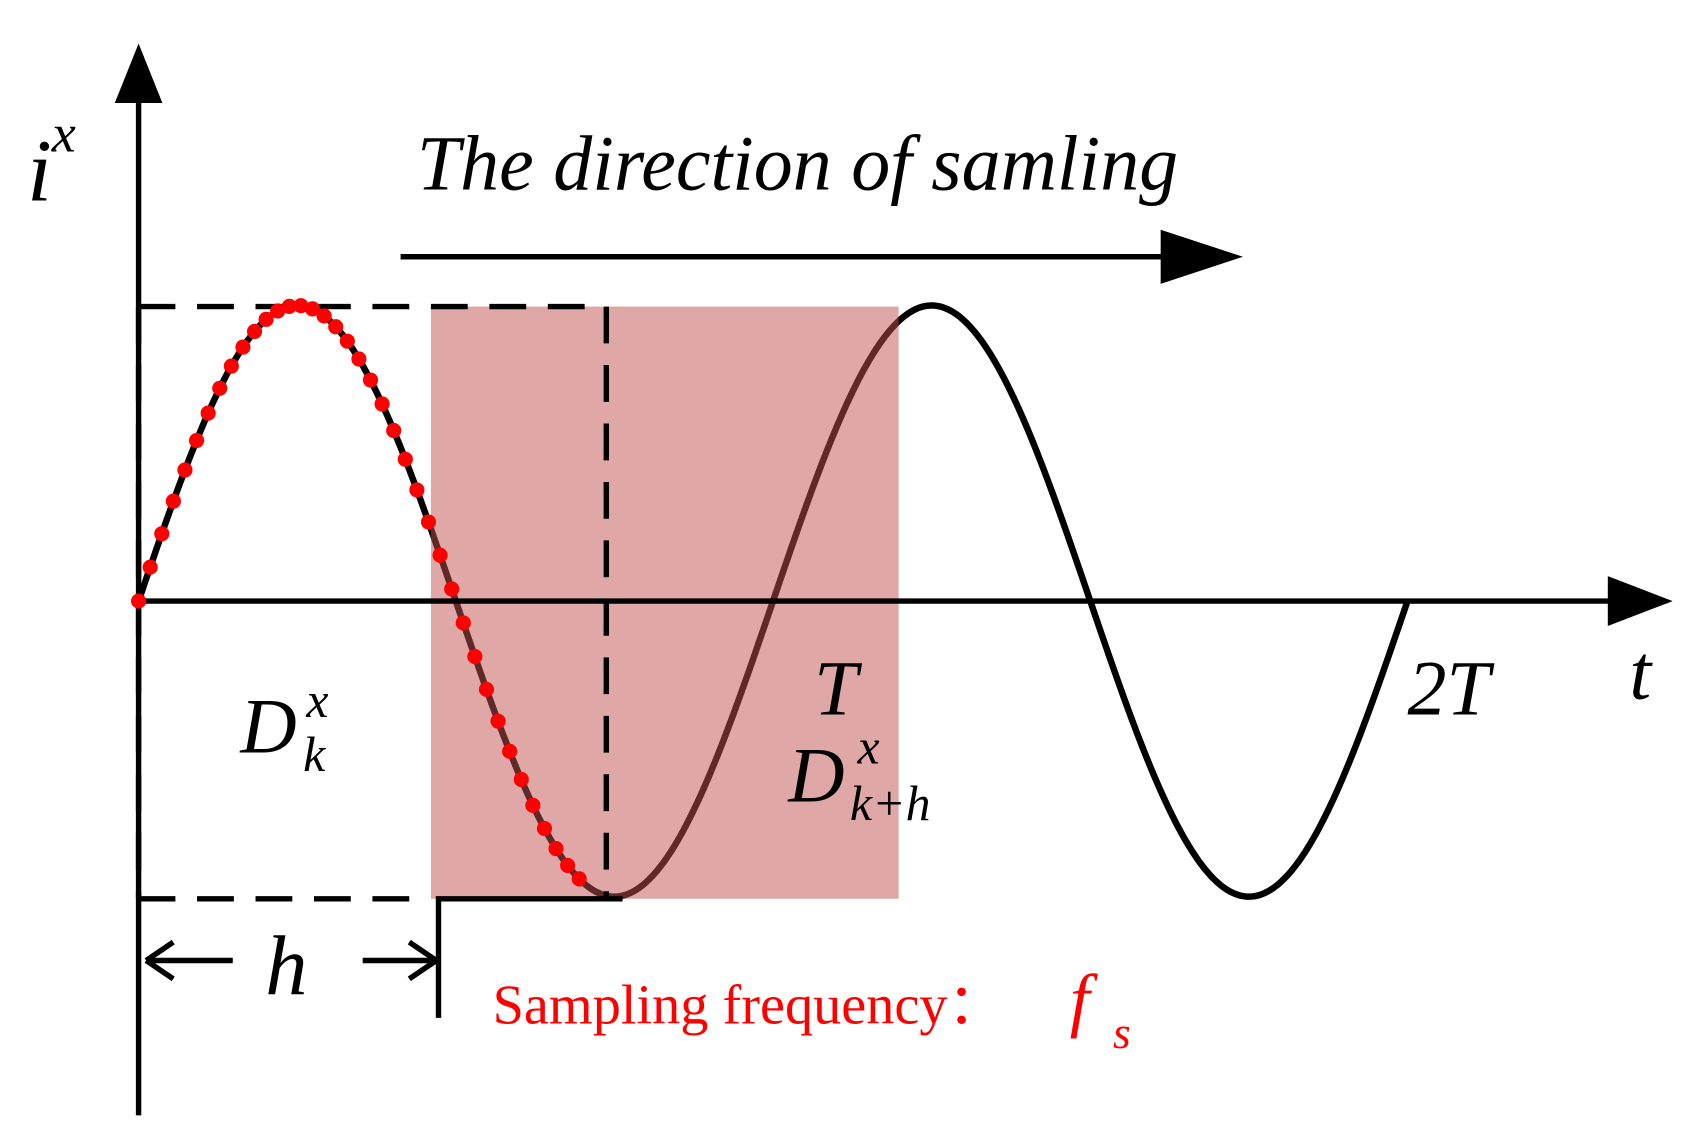 The height and width of the screenshot is (1135, 1689). Describe the element at coordinates (286, 966) in the screenshot. I see `step-label: h` at that location.